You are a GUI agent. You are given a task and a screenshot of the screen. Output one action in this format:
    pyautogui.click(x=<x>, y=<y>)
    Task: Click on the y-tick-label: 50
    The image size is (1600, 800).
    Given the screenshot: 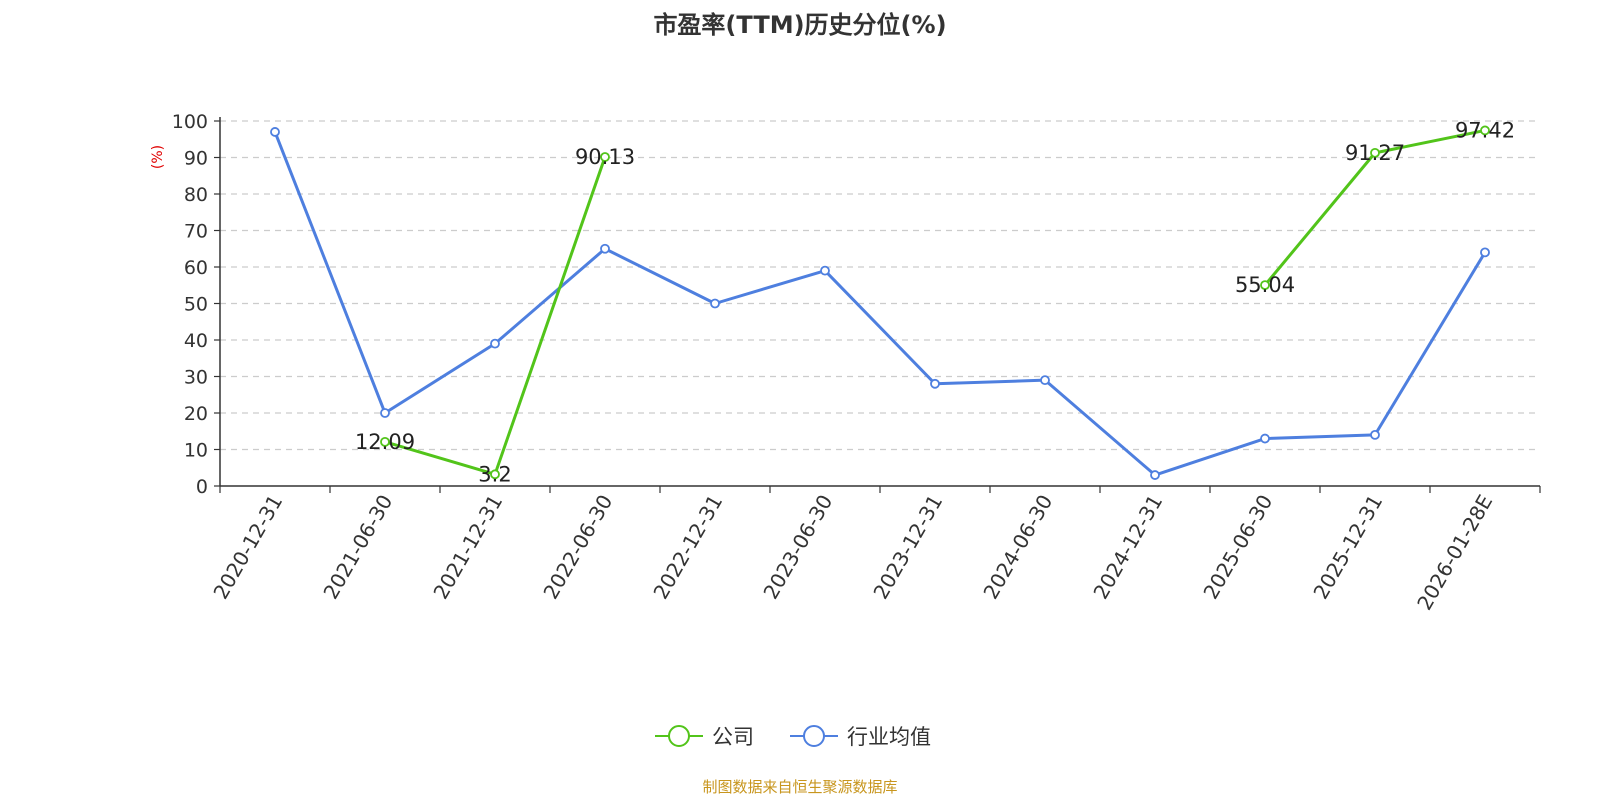 What is the action you would take?
    pyautogui.click(x=196, y=305)
    